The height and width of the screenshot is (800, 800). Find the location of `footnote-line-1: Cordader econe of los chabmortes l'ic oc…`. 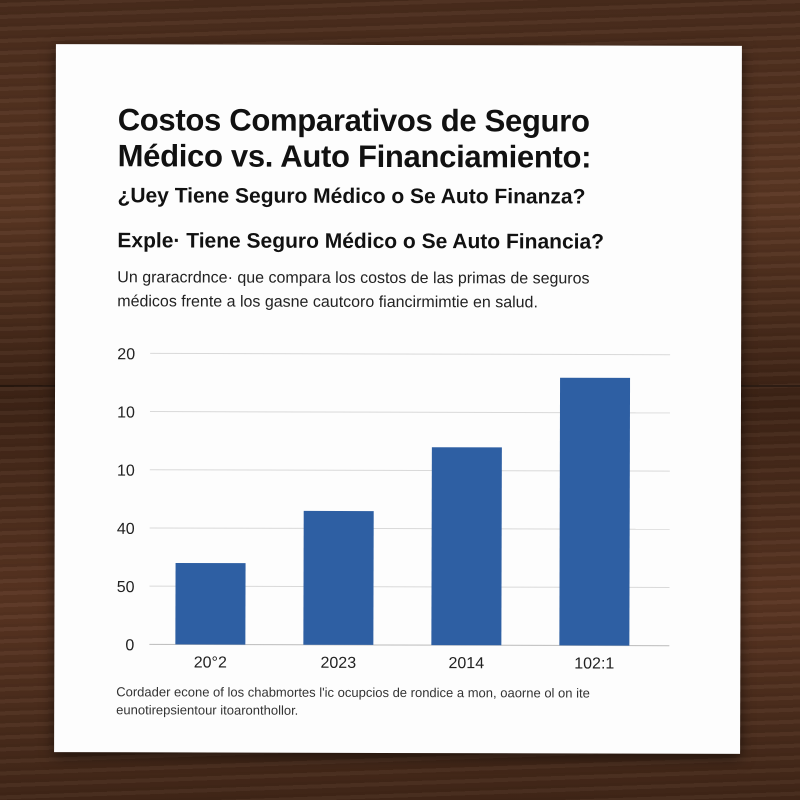

footnote-line-1: Cordader econe of los chabmortes l'ic oc… is located at coordinates (353, 692).